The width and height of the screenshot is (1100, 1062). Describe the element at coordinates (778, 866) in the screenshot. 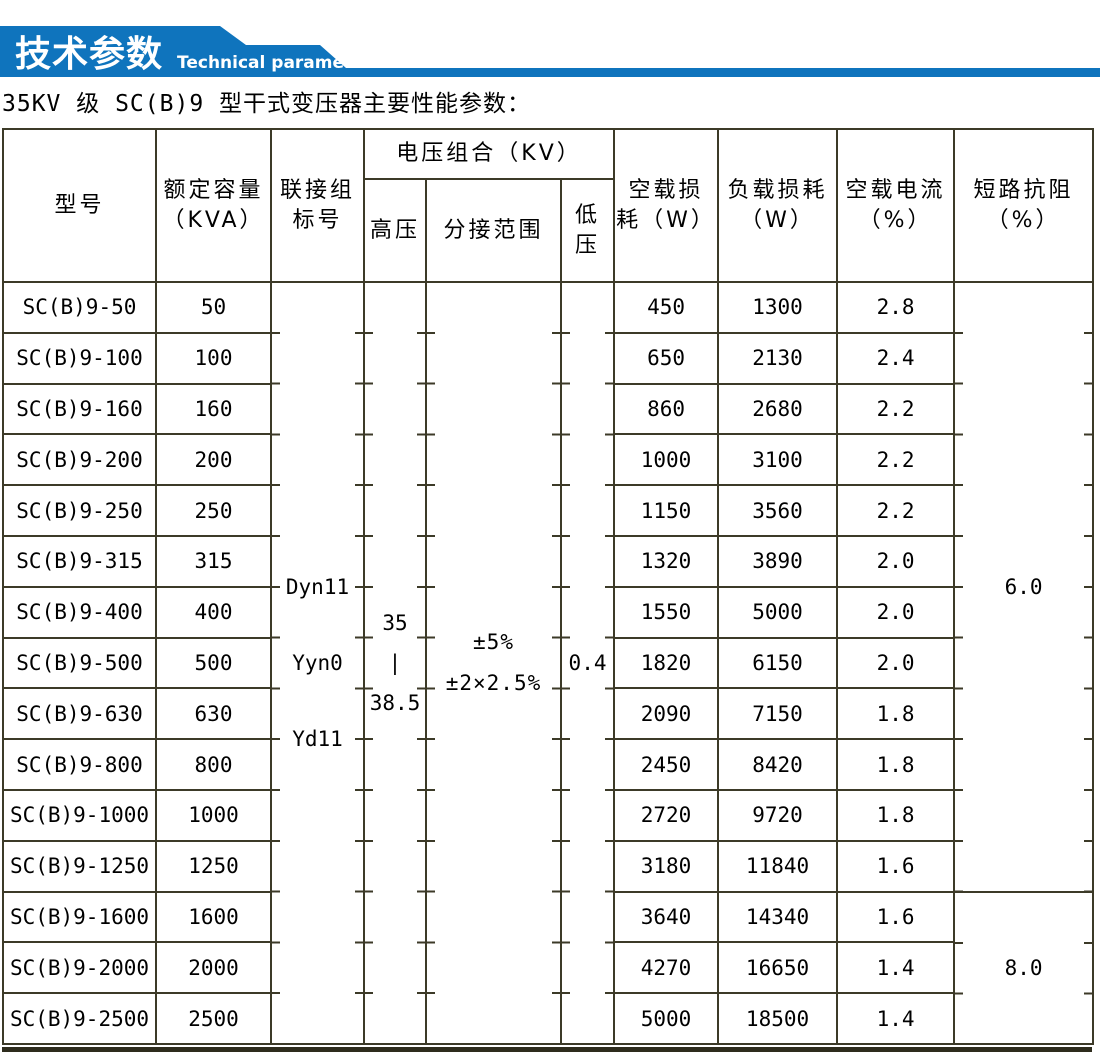

I see `cell-load-loss: 11840` at that location.